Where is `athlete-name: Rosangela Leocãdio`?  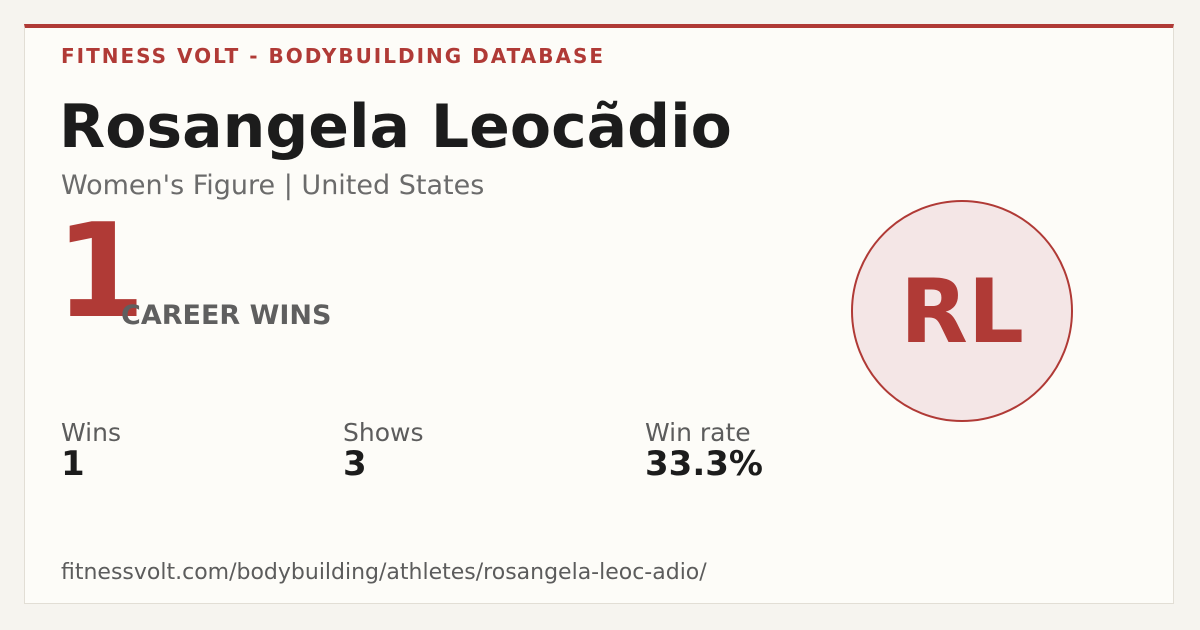 athlete-name: Rosangela Leocãdio is located at coordinates (395, 127).